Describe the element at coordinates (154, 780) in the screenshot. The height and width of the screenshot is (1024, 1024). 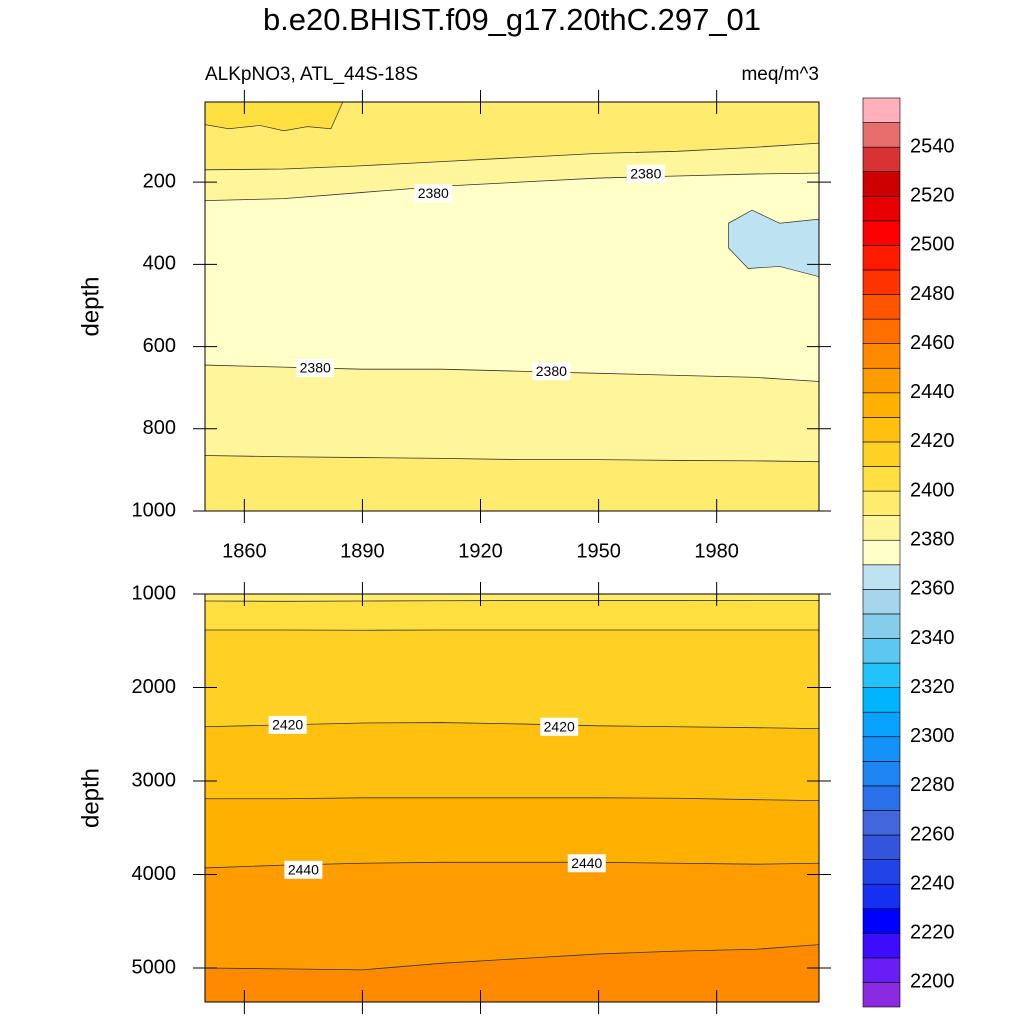
I see `y-tick-label: 3000` at that location.